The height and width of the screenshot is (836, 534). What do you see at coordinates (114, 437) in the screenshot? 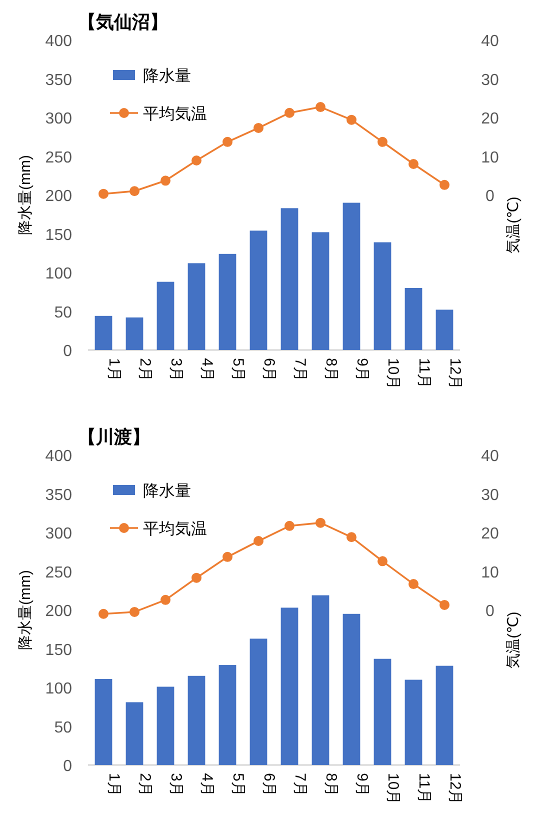
I see `chart-title: 【川渡】` at bounding box center [114, 437].